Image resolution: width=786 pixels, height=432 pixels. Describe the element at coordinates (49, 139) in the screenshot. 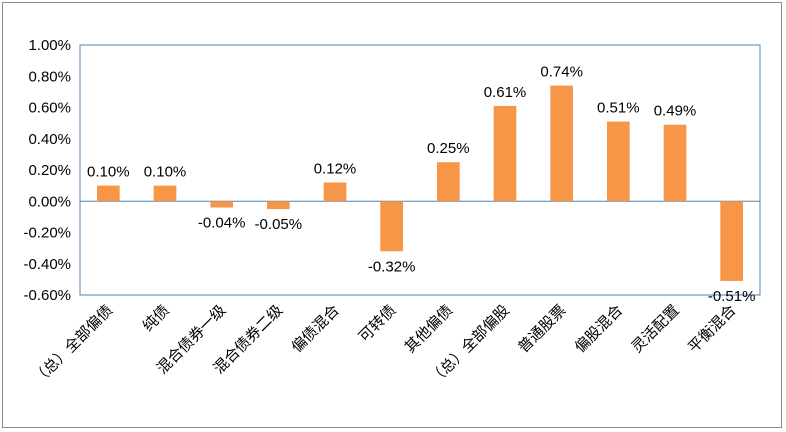

I see `y-tick-label: 0.40%` at that location.